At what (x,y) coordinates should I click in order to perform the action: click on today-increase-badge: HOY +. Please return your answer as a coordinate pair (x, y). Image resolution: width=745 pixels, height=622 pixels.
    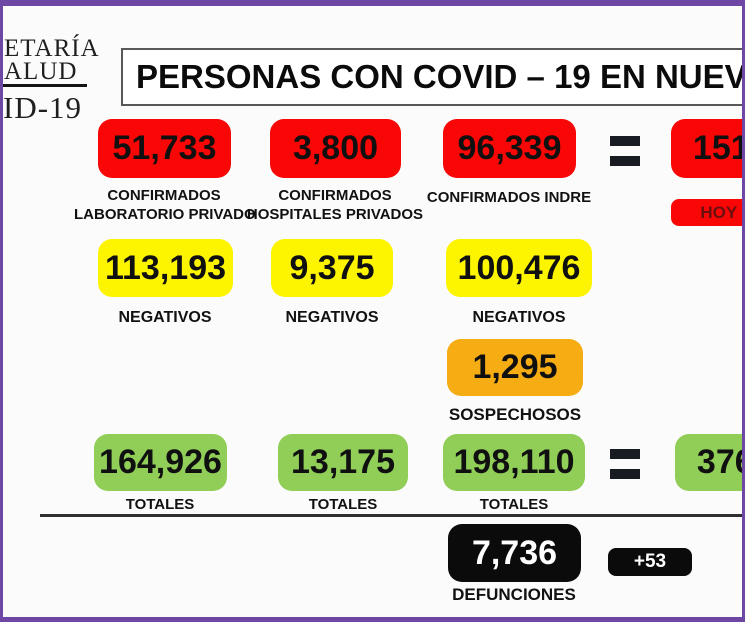
    Looking at the image, I should click on (706, 212).